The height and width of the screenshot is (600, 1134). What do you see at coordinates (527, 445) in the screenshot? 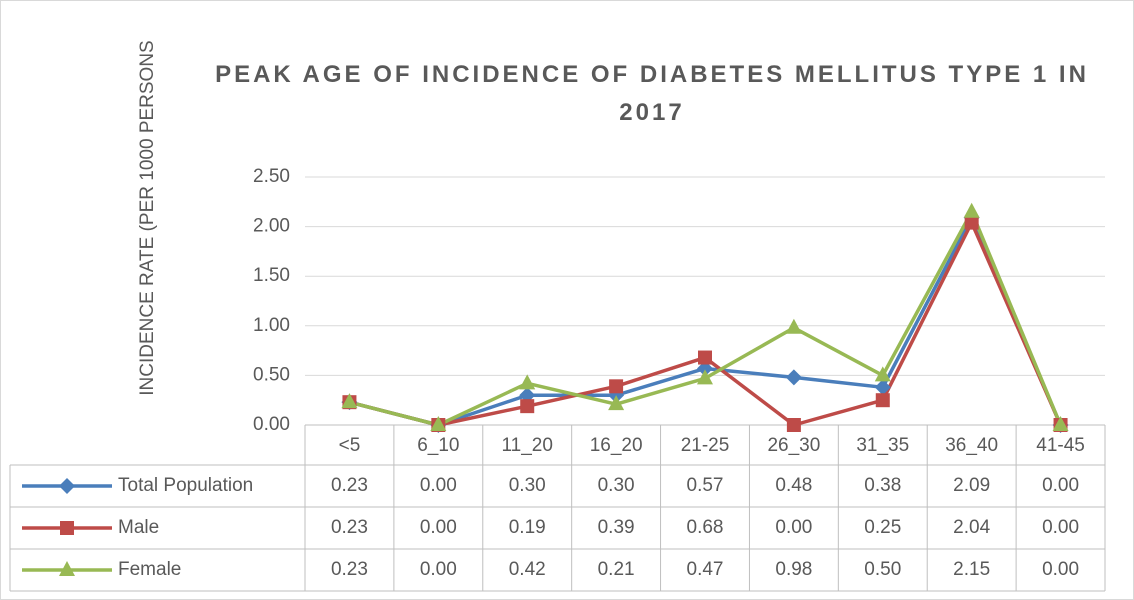
I see `x-tick-label: 11_20` at bounding box center [527, 445].